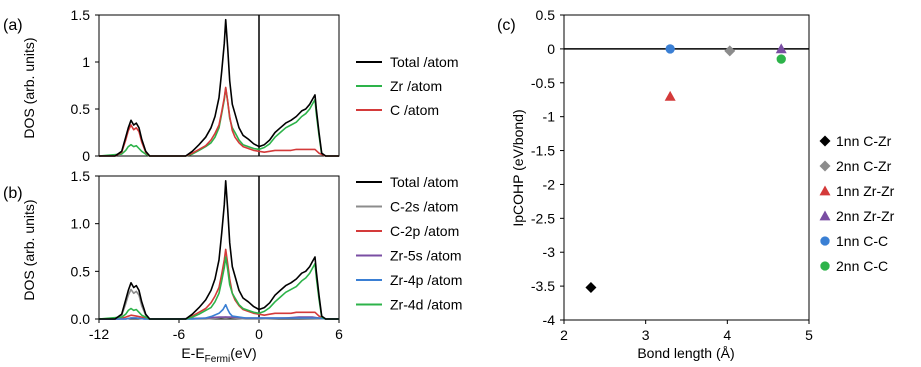 The image size is (921, 367). I want to click on x-tick-label: 0, so click(259, 334).